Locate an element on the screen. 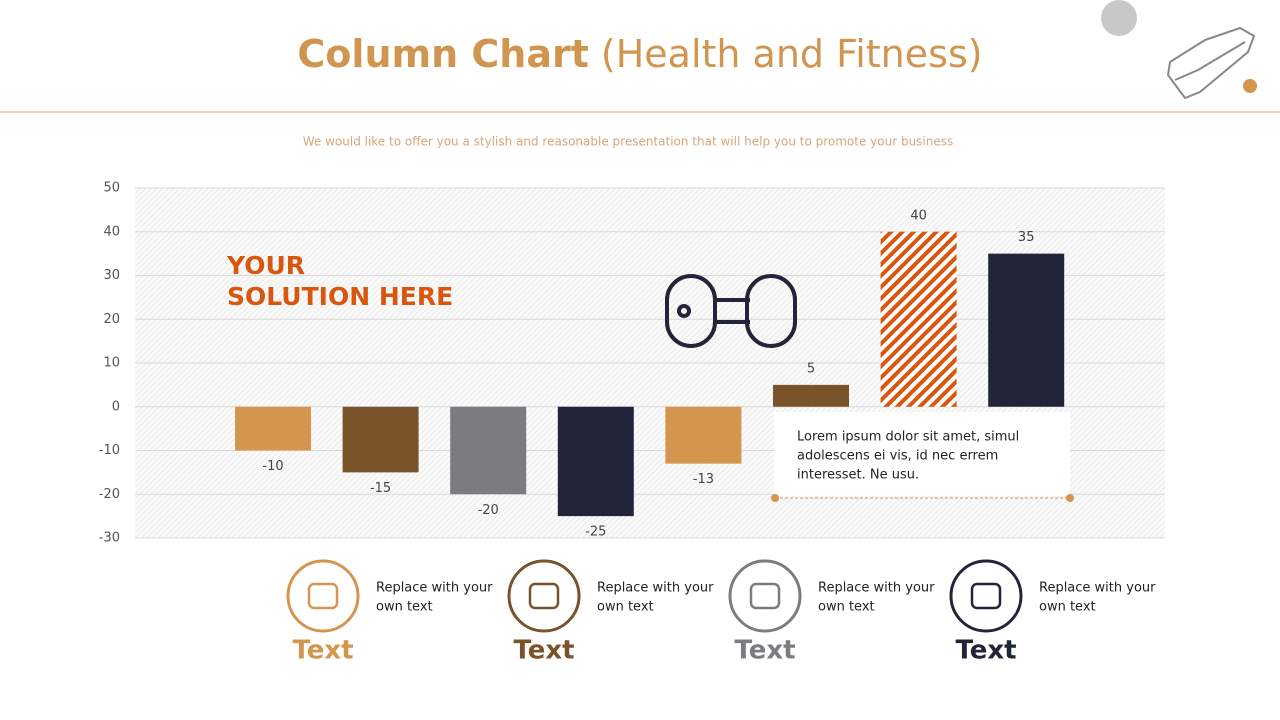 The height and width of the screenshot is (720, 1280). value-label: 35 is located at coordinates (1026, 237).